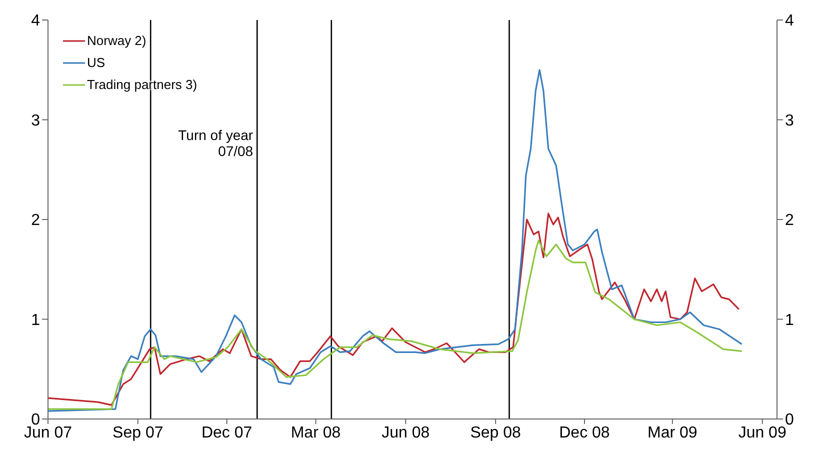  Describe the element at coordinates (138, 433) in the screenshot. I see `x-tick-label: Sep 07` at that location.